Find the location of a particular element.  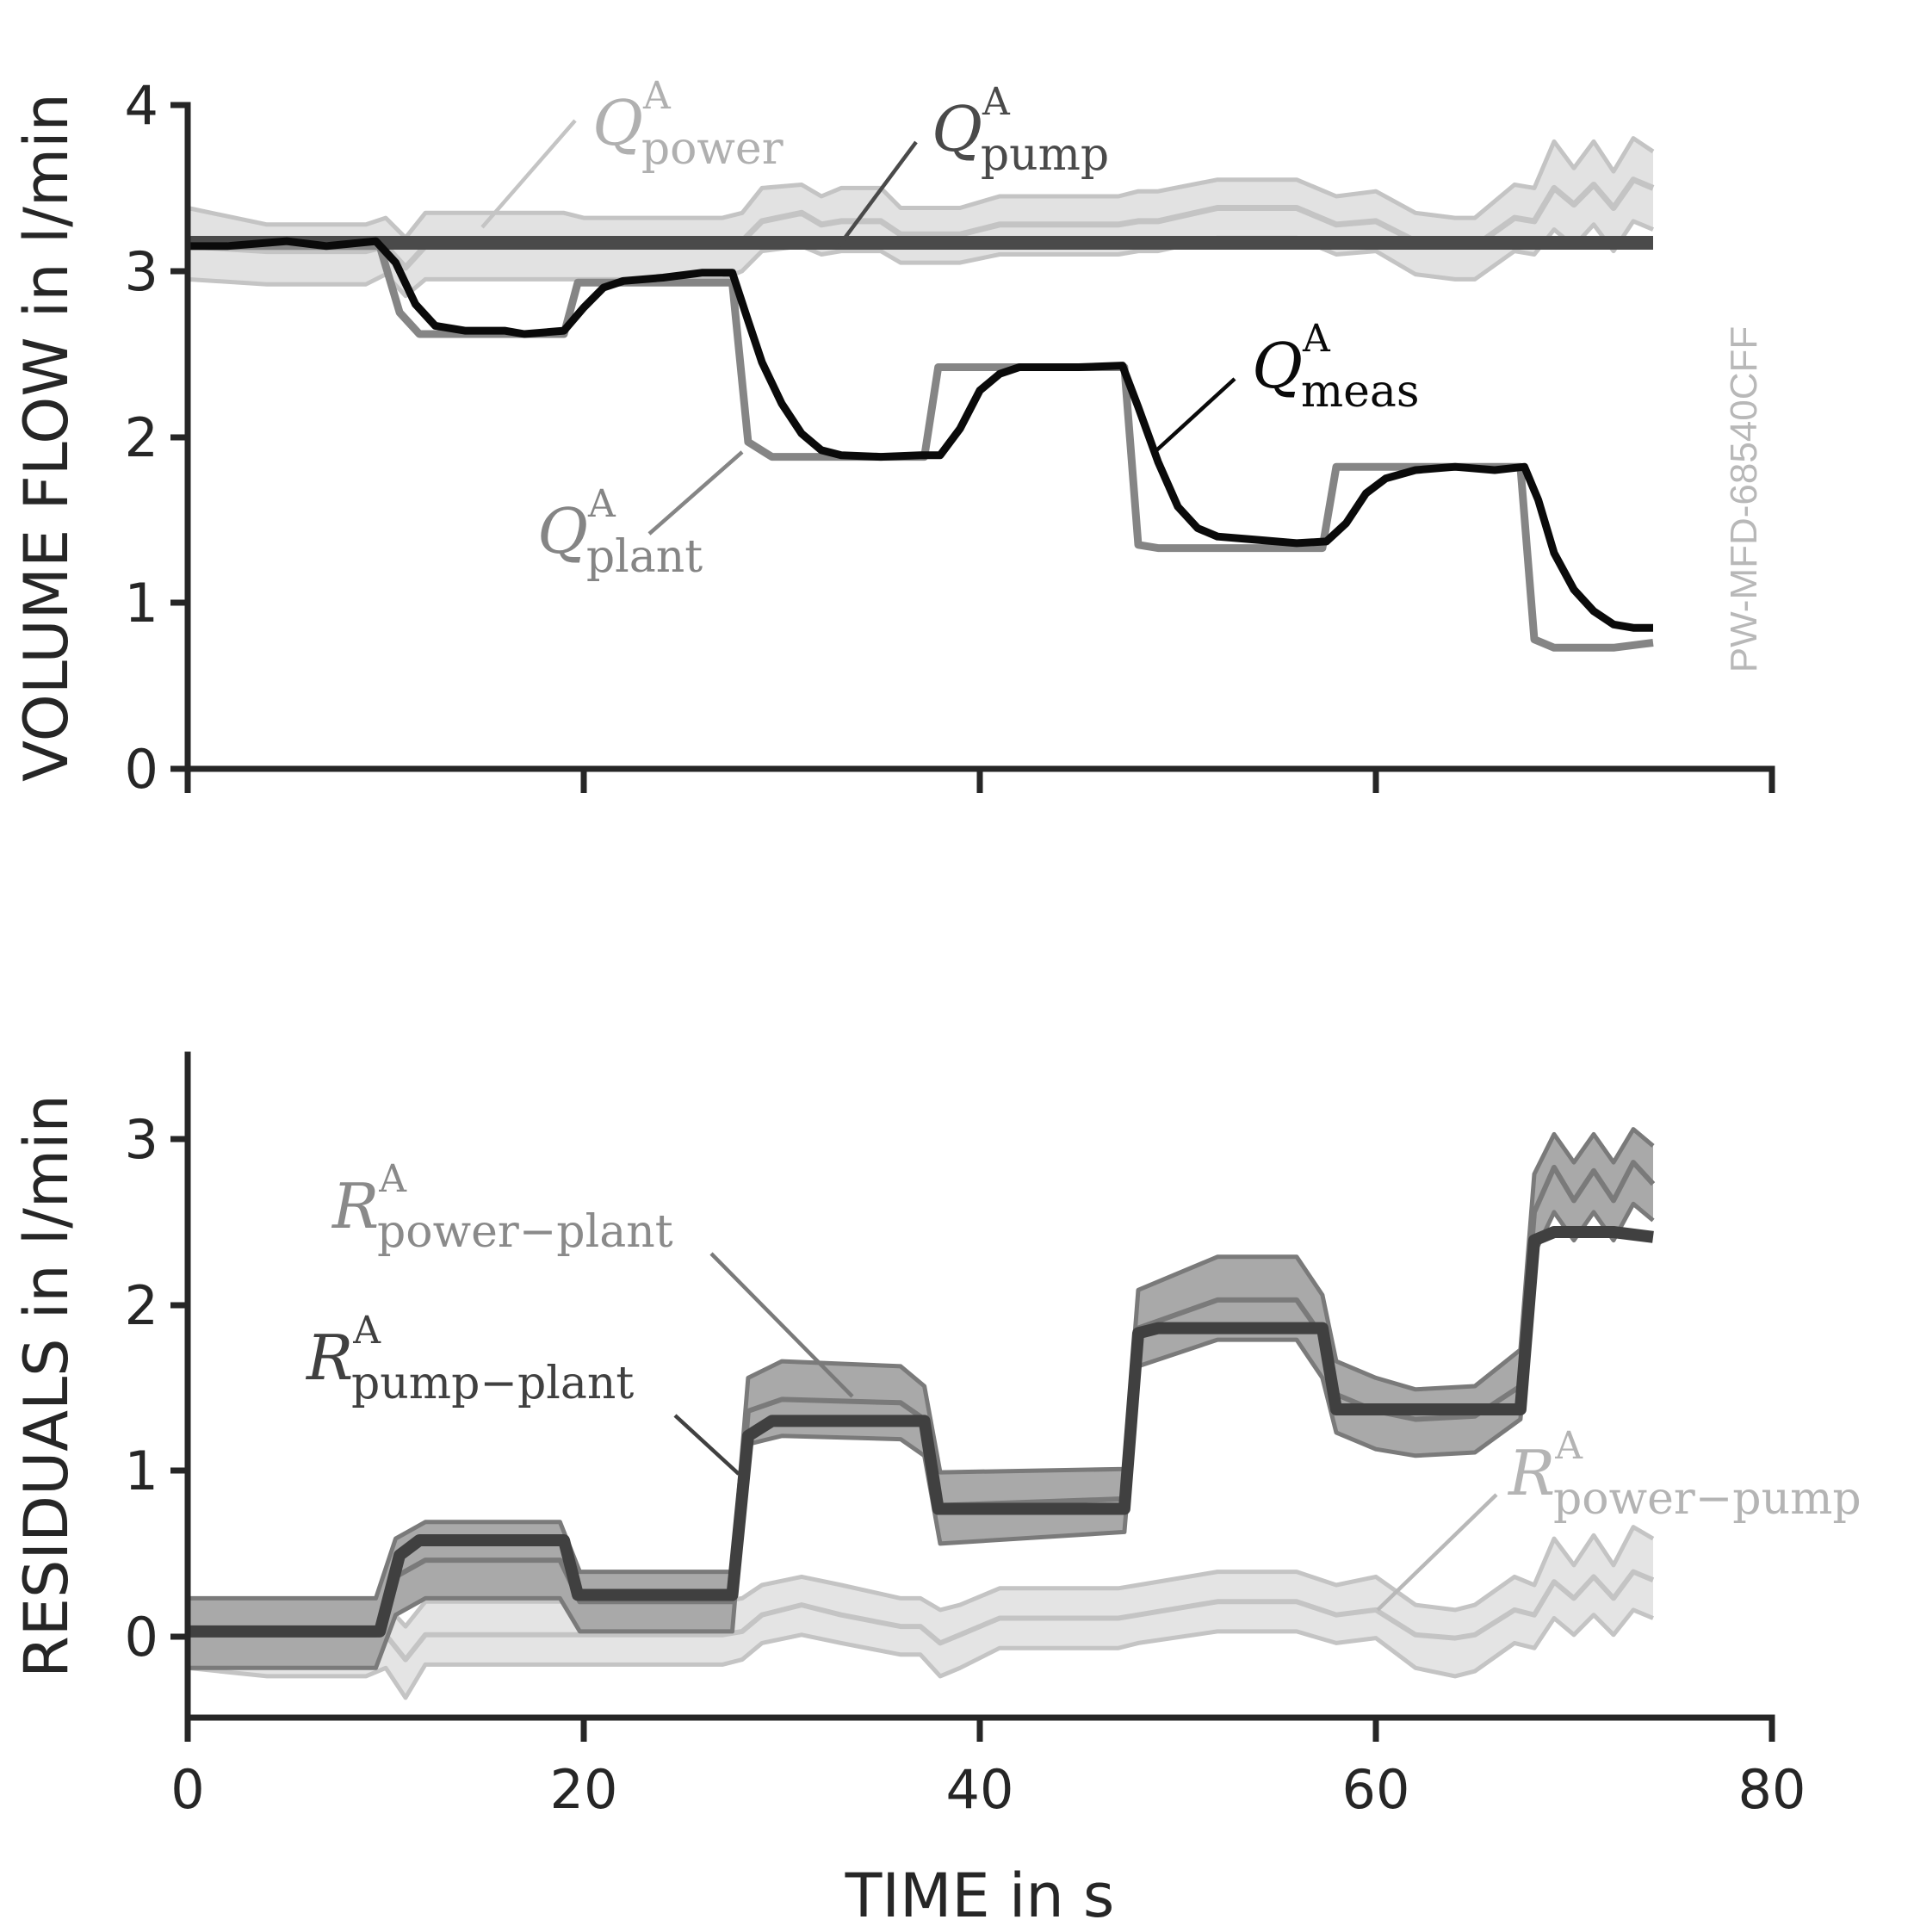

r-power-pump-label: RA power−pump is located at coordinates (1684, 1474).